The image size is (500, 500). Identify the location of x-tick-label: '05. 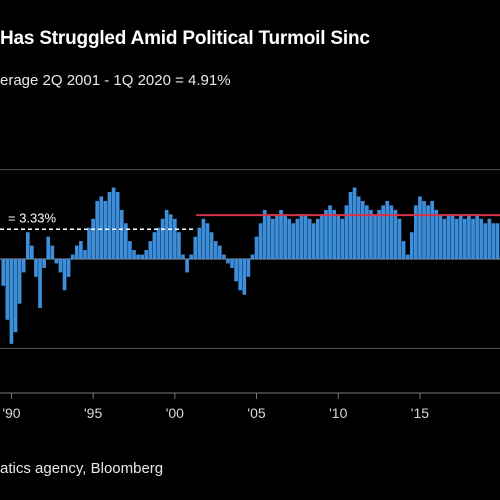
(256, 413).